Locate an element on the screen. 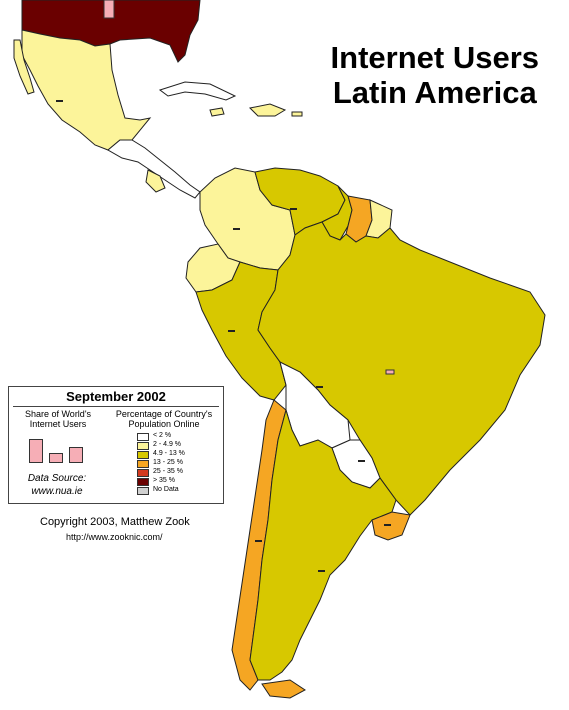  legend-class-row: < 2 % is located at coordinates (180, 437).